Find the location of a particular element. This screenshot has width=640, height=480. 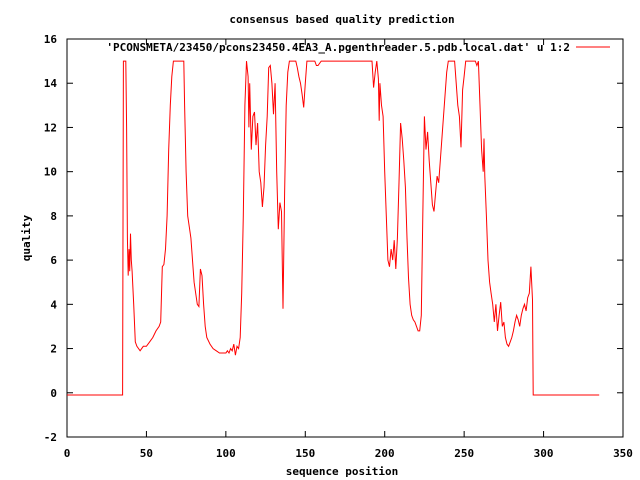

x-tick-label: 50 is located at coordinates (146, 453).